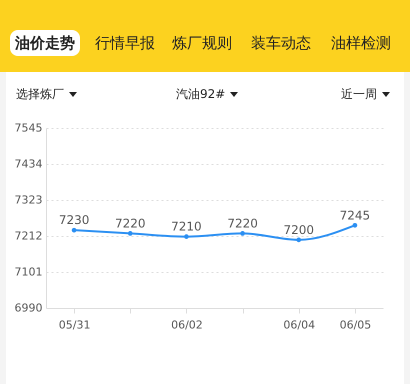  What do you see at coordinates (298, 229) in the screenshot?
I see `data-label: 7200` at bounding box center [298, 229].